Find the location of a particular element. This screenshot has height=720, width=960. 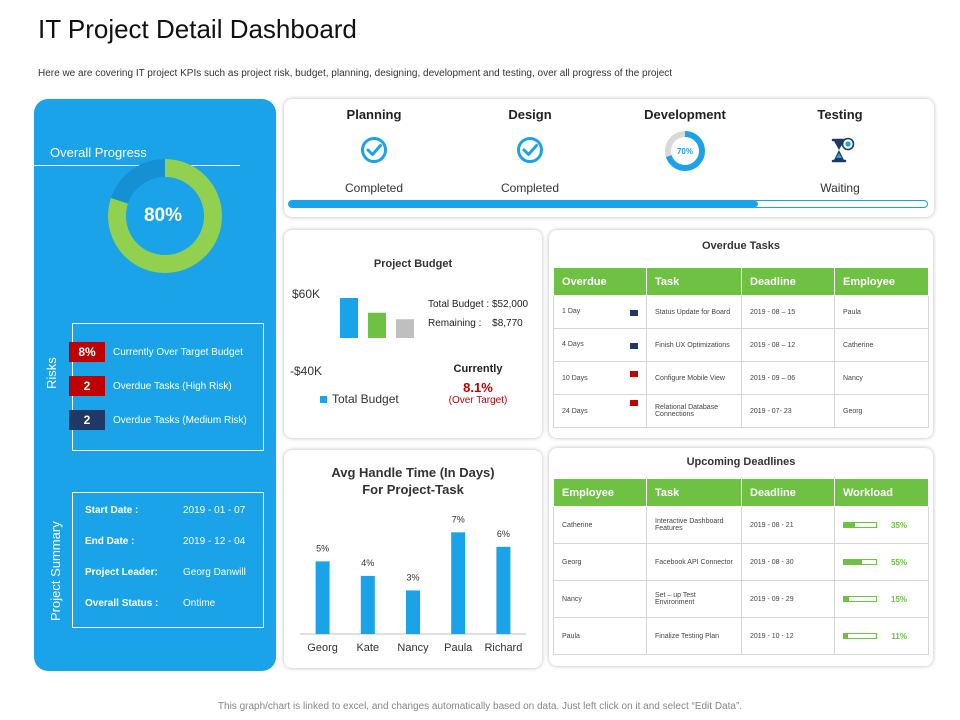

workload-percent: 15% is located at coordinates (898, 599).